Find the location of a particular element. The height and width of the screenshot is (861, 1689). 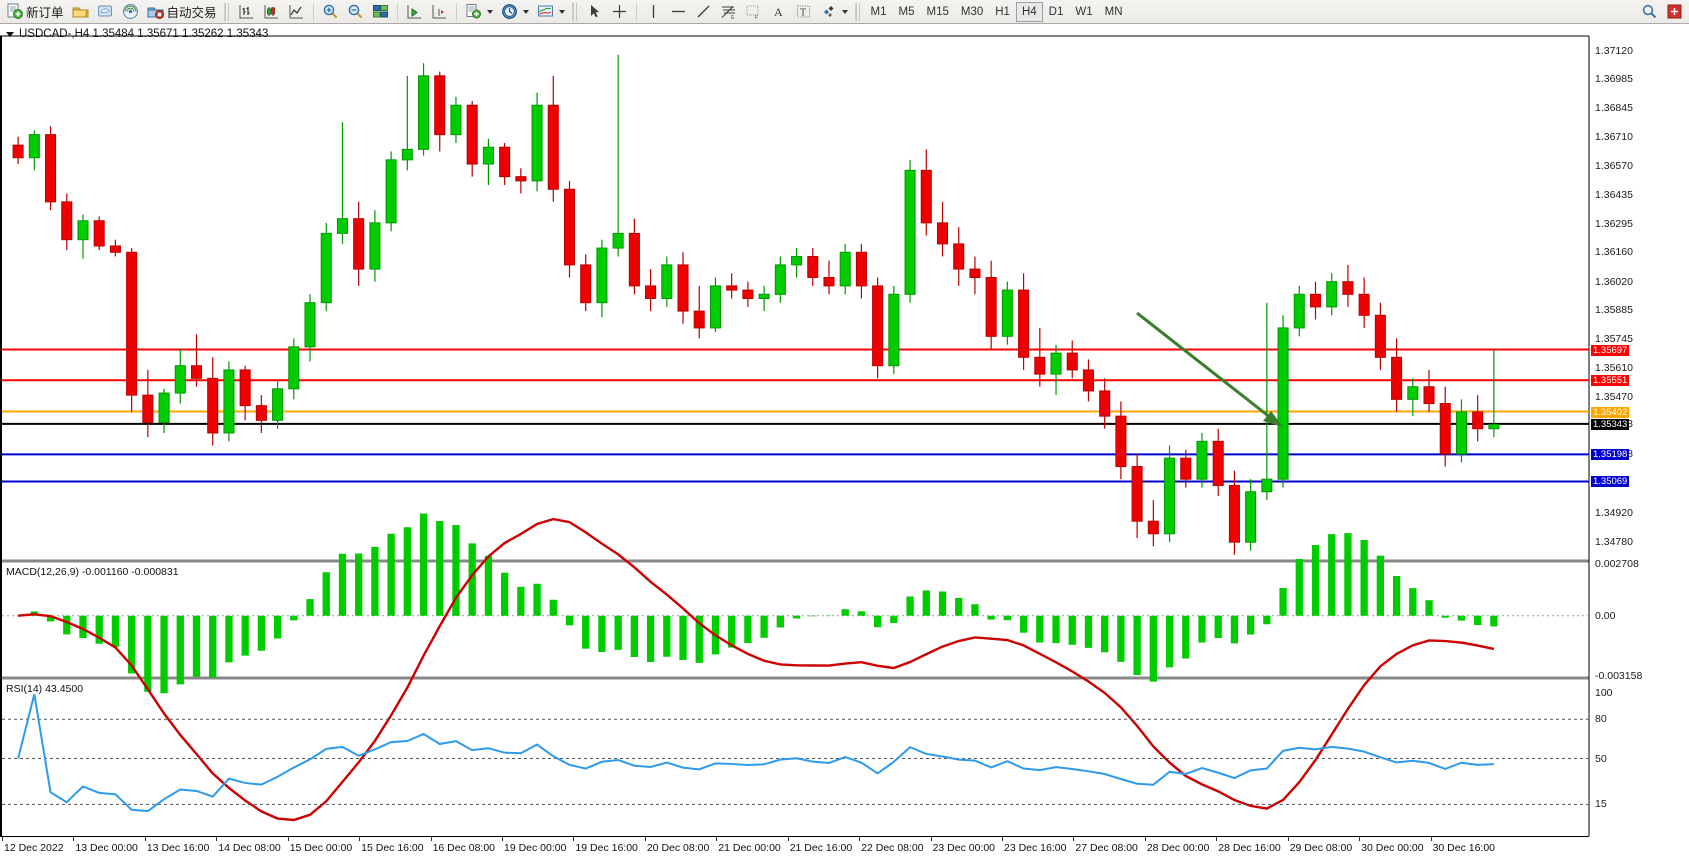

time-tick: 13 Dec 16:00 is located at coordinates (178, 848).